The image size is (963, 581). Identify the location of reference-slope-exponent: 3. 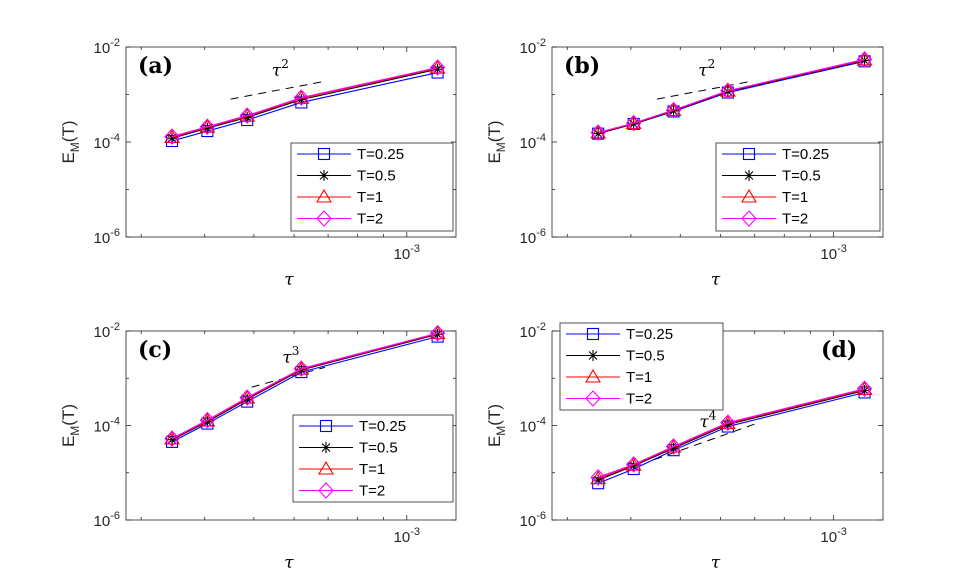
(296, 351).